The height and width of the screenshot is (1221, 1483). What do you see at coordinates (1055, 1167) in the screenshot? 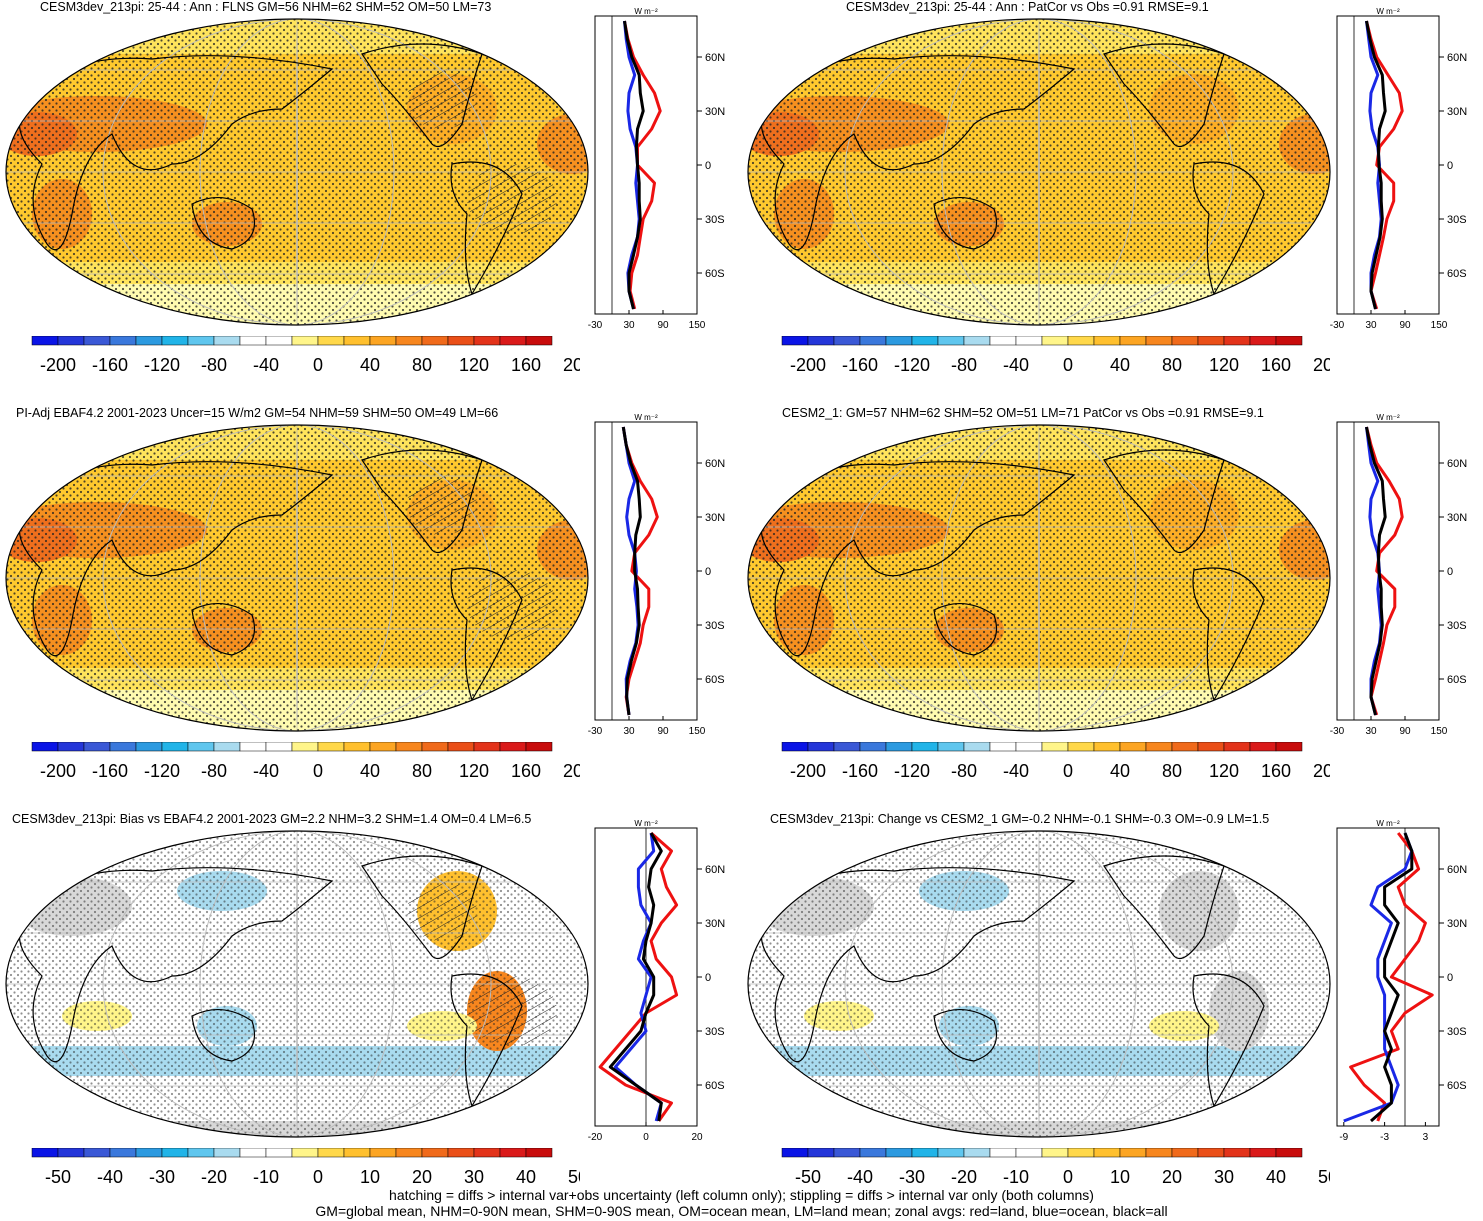
I see `colorbar: -50 -40 -30 -20 -10 0 10 20 30 40 50` at bounding box center [1055, 1167].